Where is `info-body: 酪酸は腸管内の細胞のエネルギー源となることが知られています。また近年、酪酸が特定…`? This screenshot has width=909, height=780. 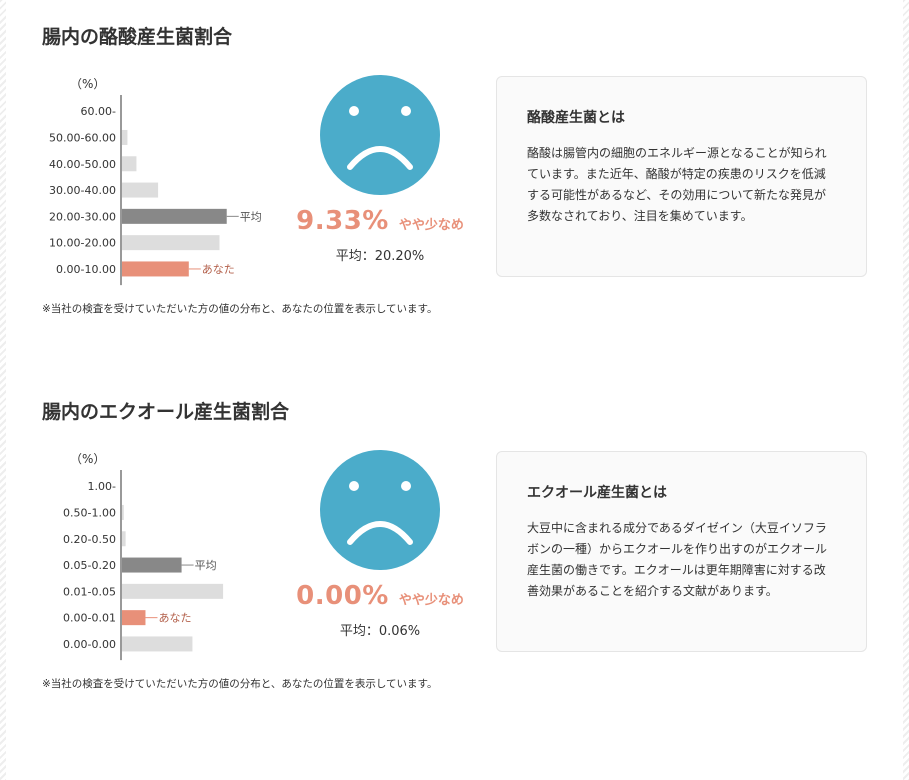 info-body: 酪酸は腸管内の細胞のエネルギー源となることが知られています。また近年、酪酸が特定… is located at coordinates (677, 184).